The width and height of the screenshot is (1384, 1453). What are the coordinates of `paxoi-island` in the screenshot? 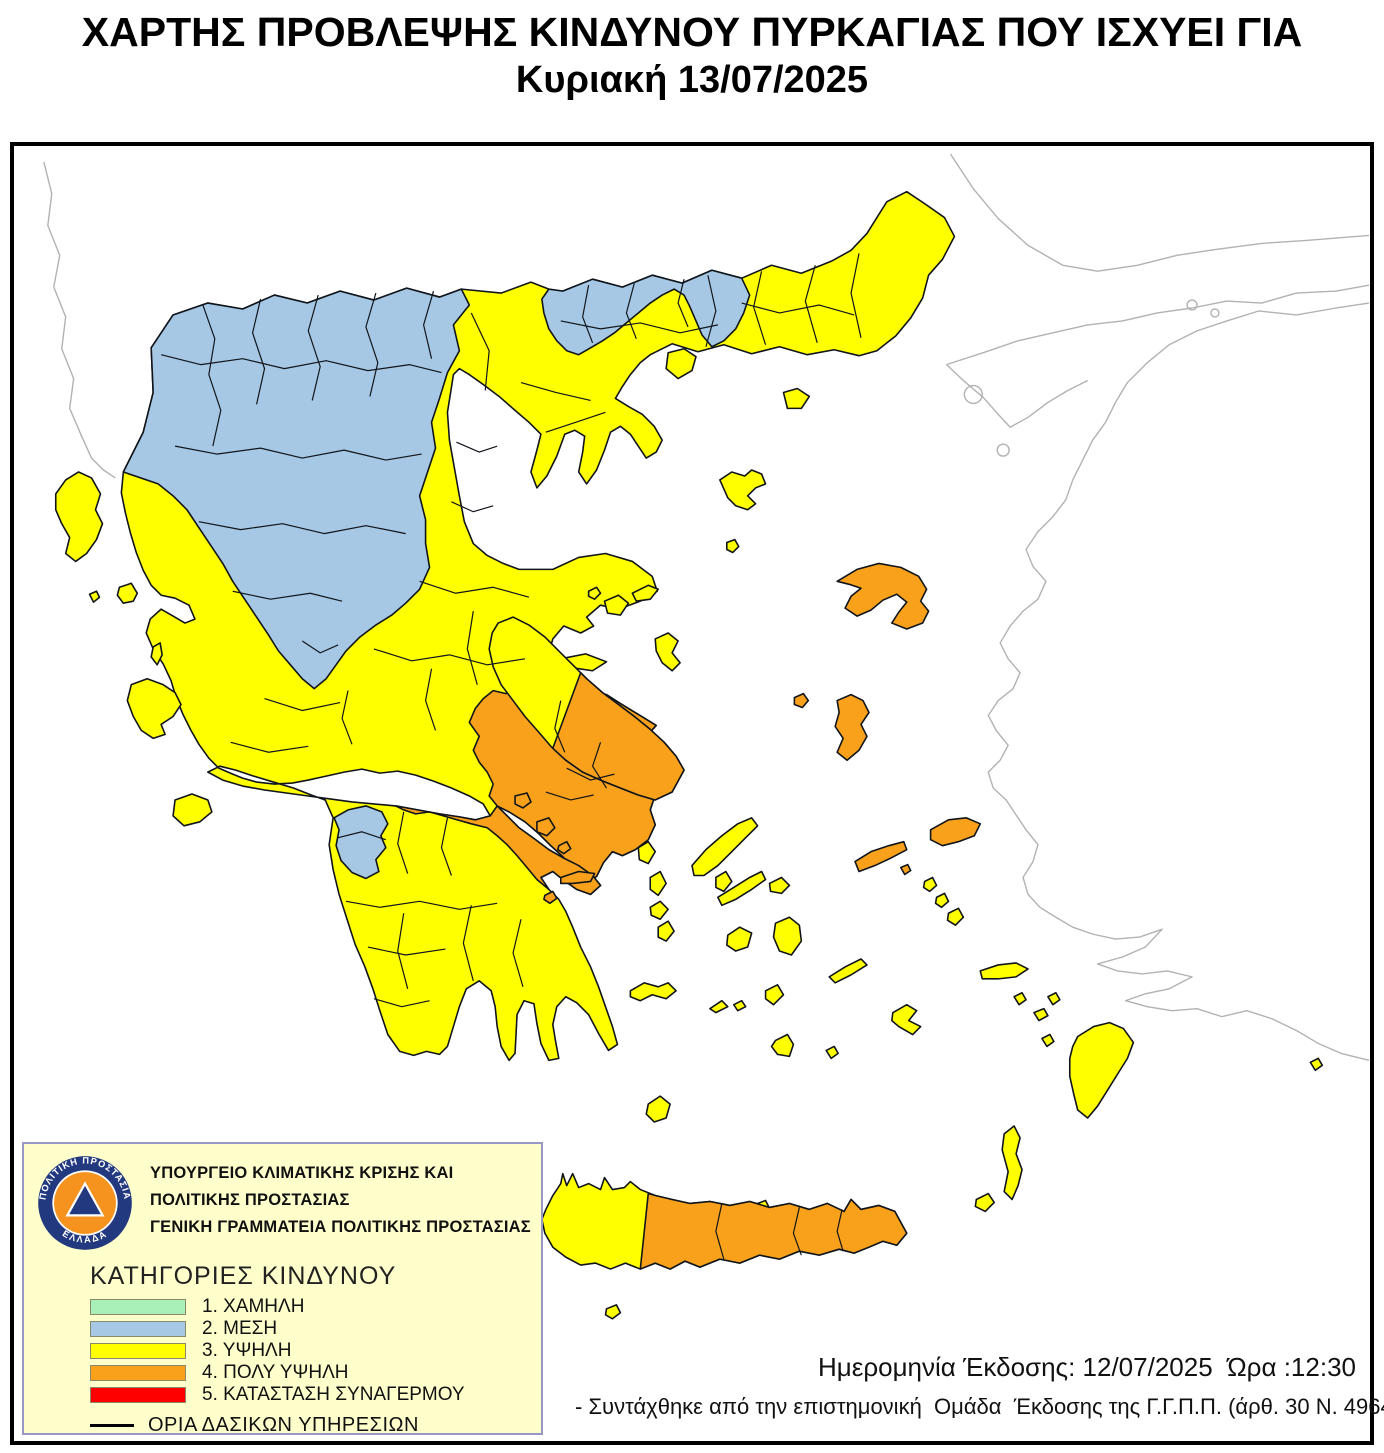 It's located at (94, 596).